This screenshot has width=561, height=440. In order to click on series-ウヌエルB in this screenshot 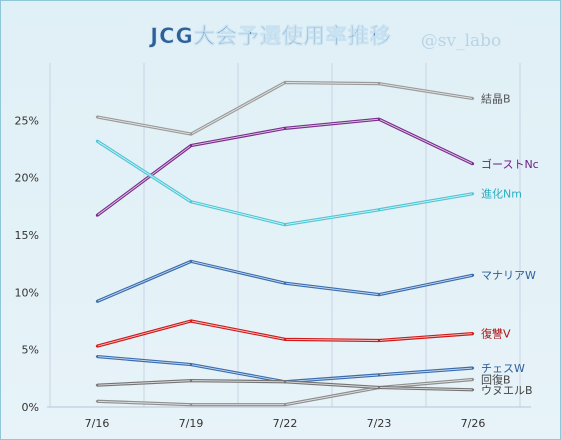, I will do `click(285, 385)`.